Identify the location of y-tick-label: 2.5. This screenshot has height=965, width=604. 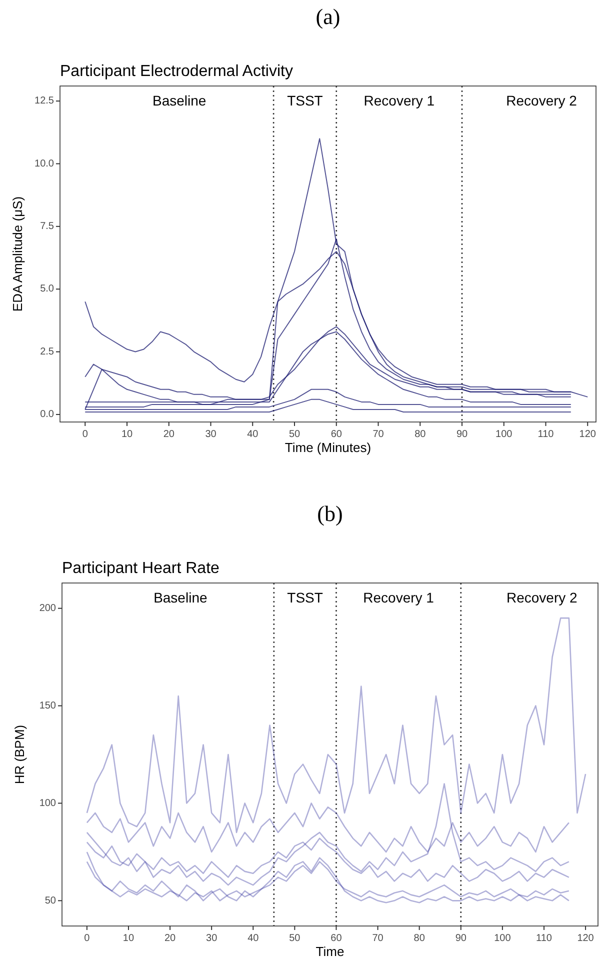
(47, 352).